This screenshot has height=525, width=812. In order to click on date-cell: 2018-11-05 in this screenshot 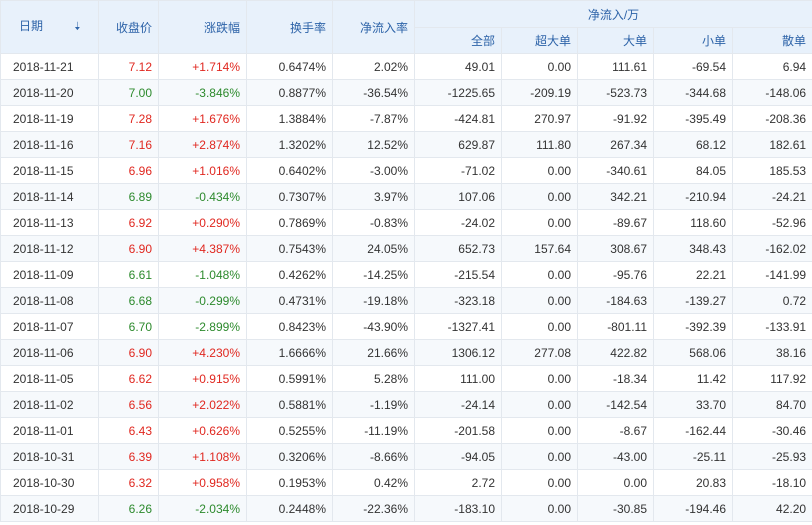, I will do `click(49, 378)`.